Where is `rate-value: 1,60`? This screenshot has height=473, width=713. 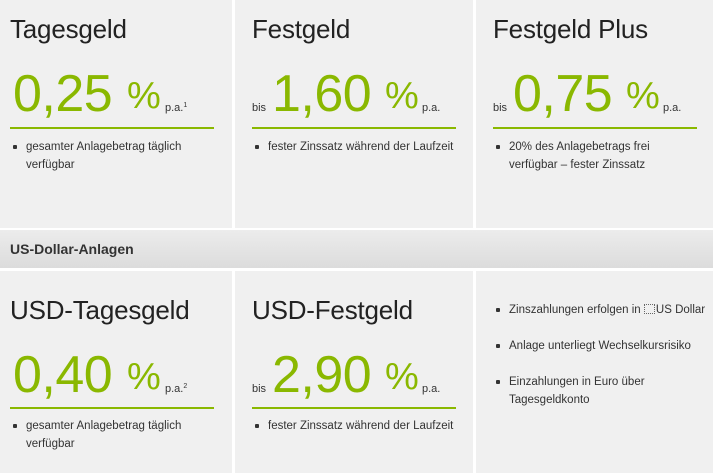 rate-value: 1,60 is located at coordinates (322, 94).